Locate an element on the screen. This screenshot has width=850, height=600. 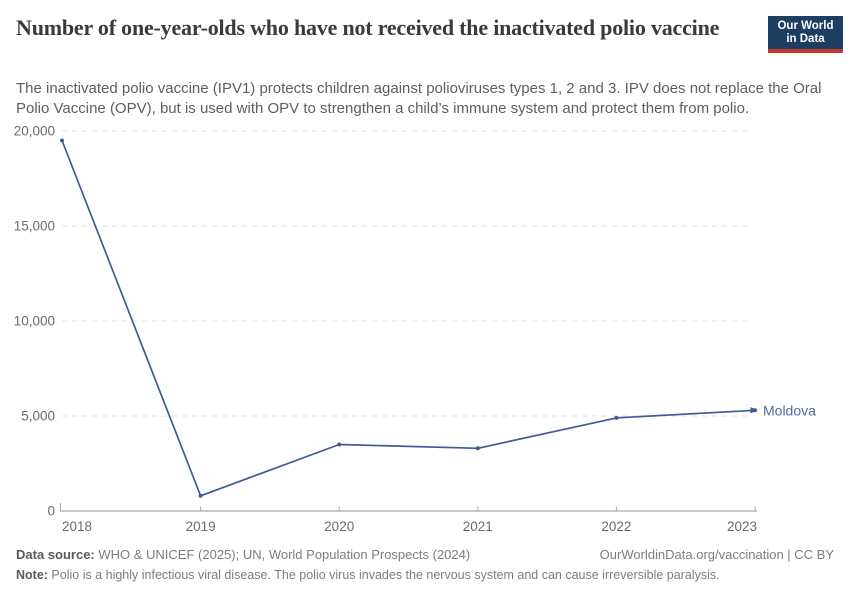
owid-logo: Our World in Data is located at coordinates (805, 34).